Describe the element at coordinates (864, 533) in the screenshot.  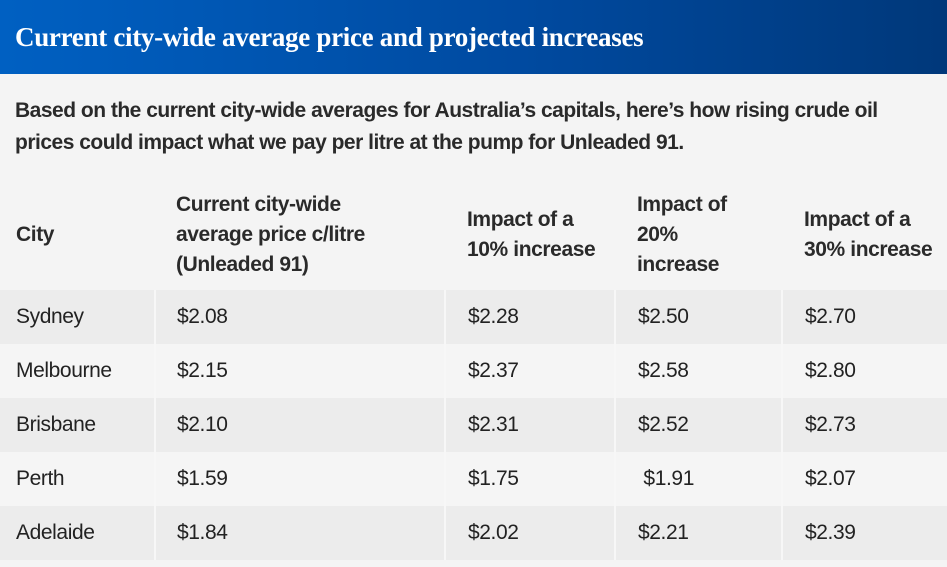
I see `cell-impact-30: $2.39` at that location.